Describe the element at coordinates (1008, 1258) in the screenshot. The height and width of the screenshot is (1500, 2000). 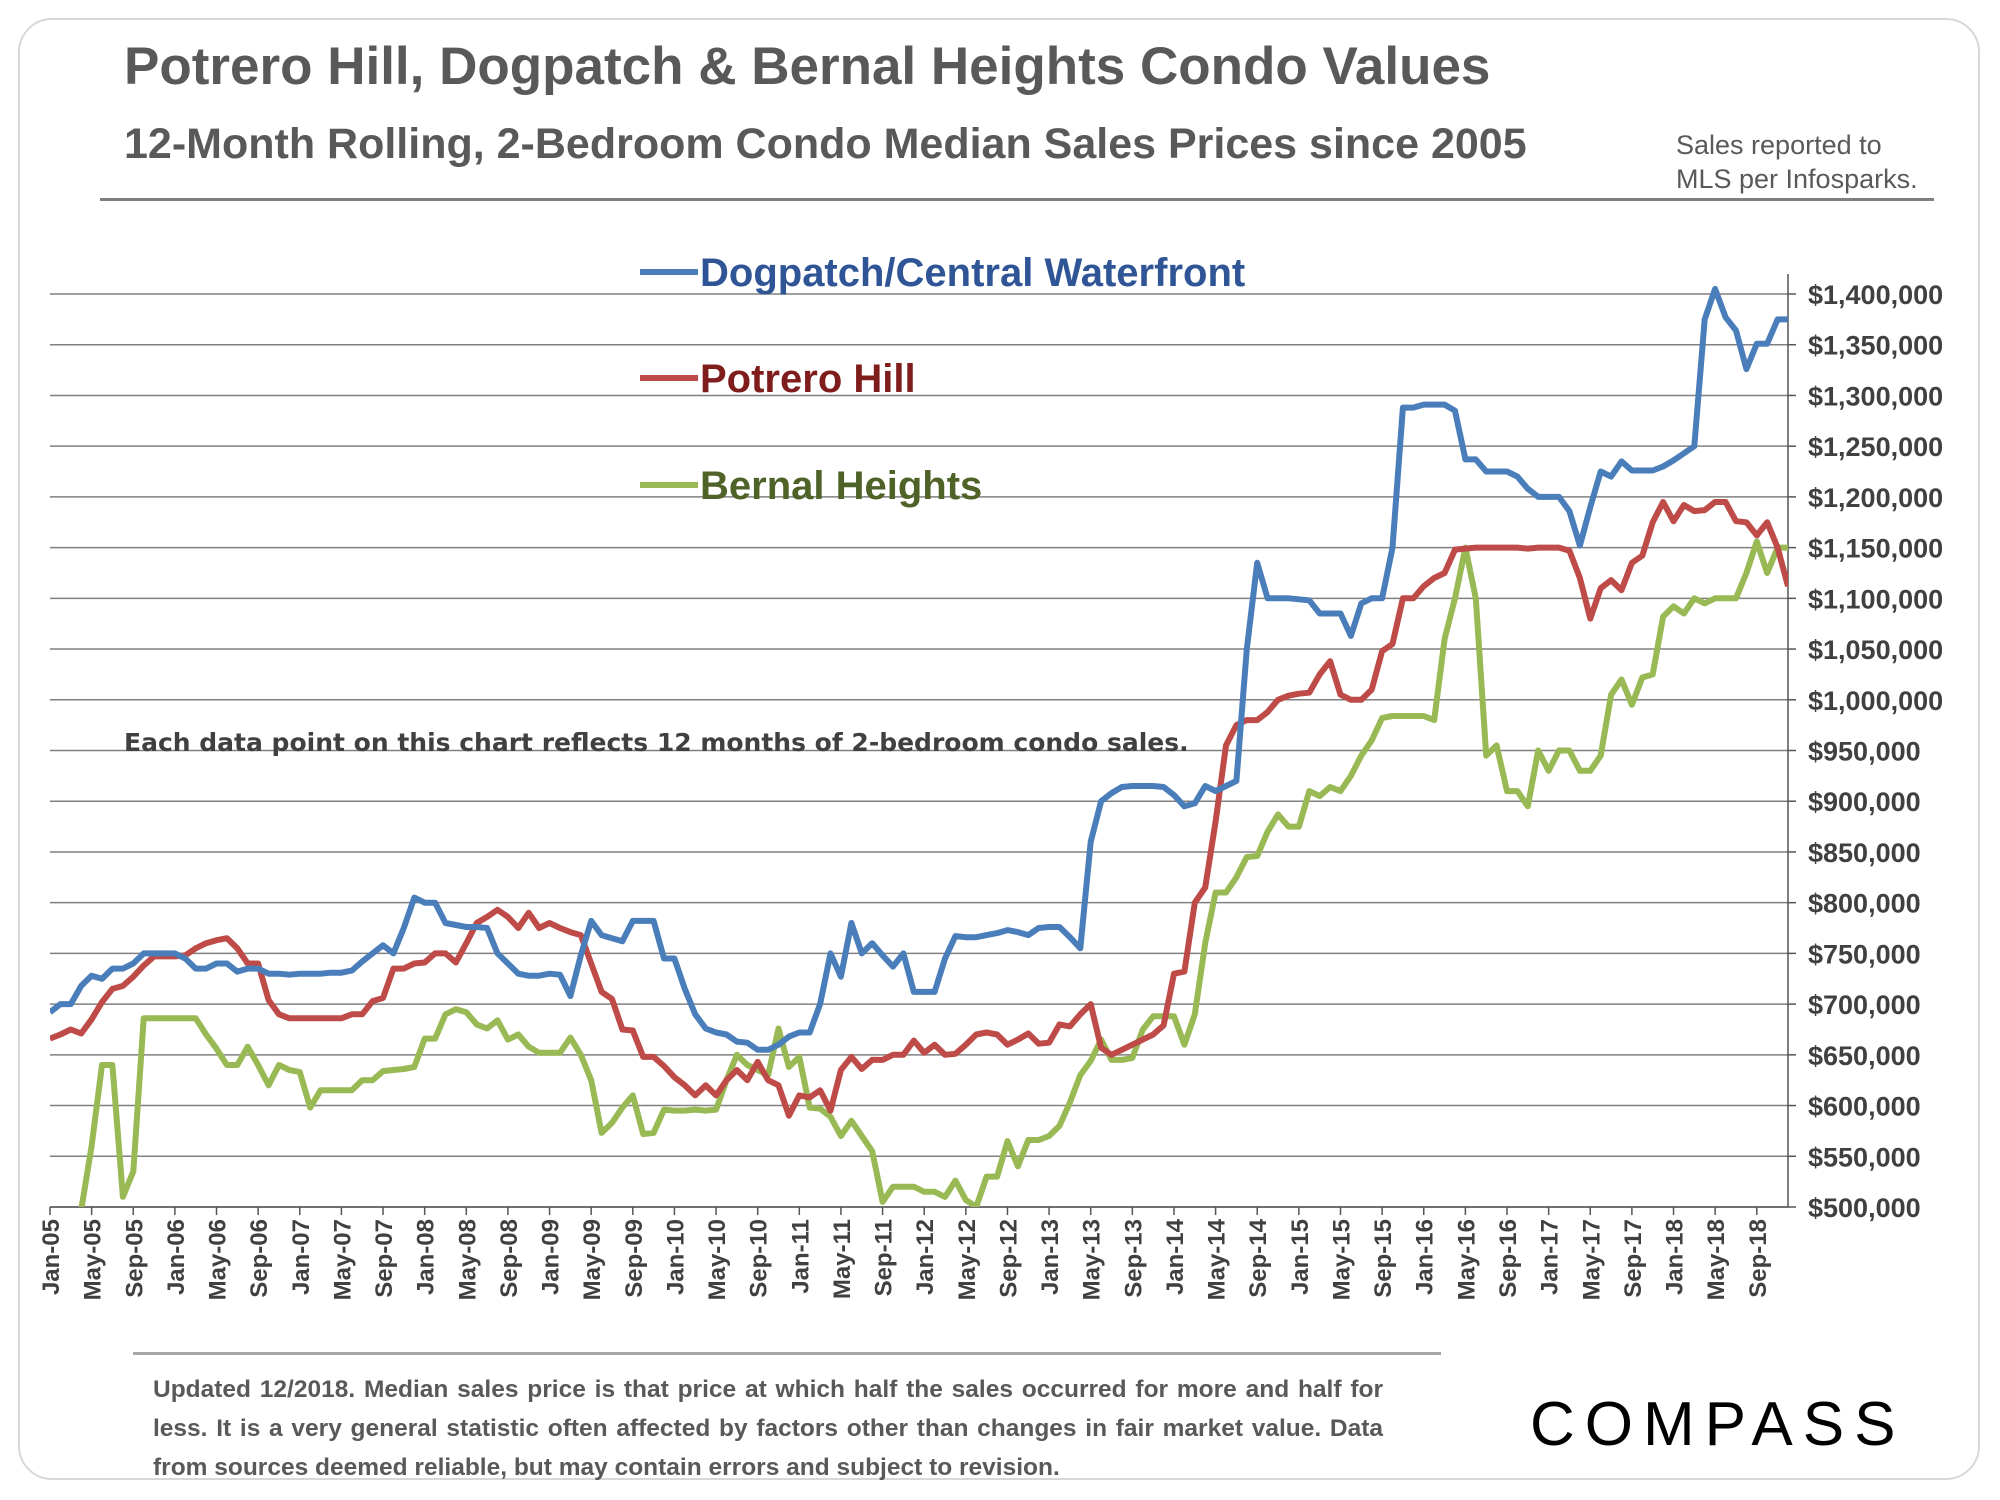
I see `x-tick-label: Sep-12` at that location.